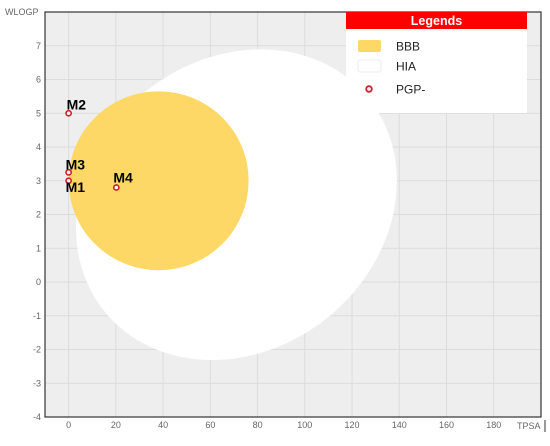 This screenshot has width=550, height=446. What do you see at coordinates (69, 172) in the screenshot?
I see `data-point-m3` at bounding box center [69, 172].